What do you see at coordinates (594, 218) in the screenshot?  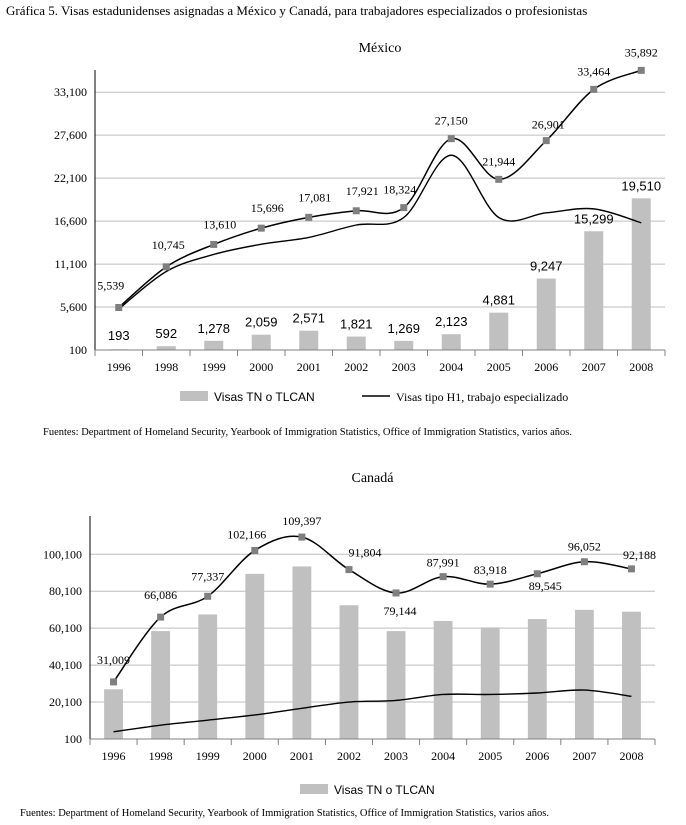 I see `mexico-bar-label: 15,299` at bounding box center [594, 218].